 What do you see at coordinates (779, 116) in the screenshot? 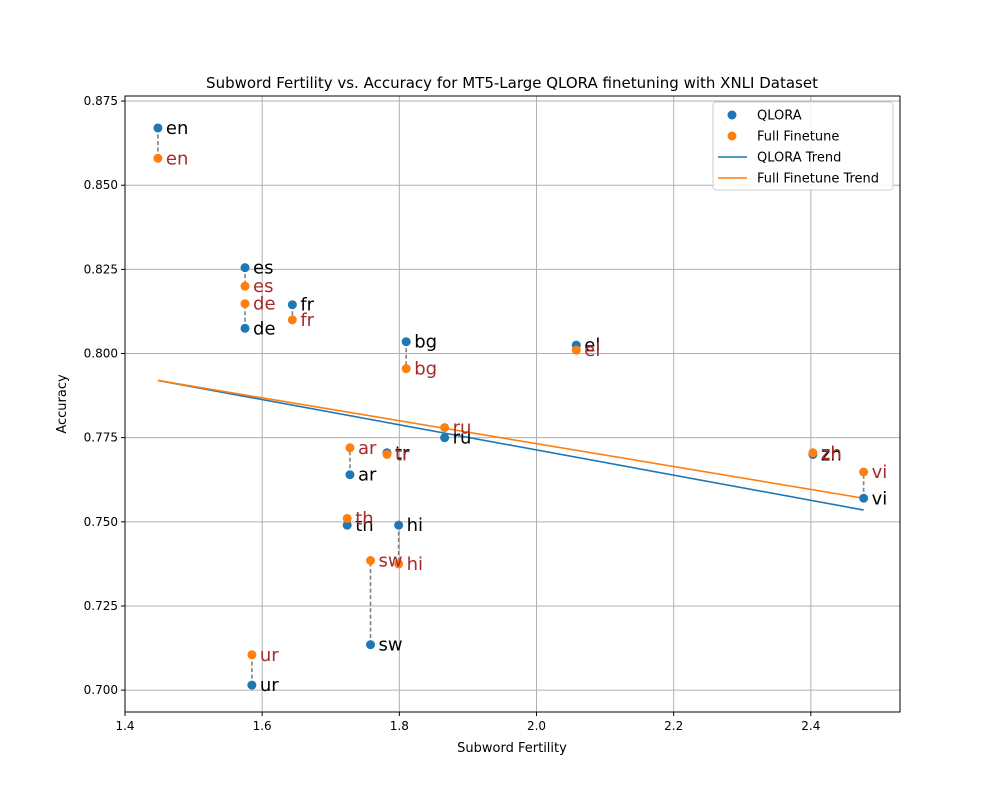
I see `legend-label: QLORA` at bounding box center [779, 116].